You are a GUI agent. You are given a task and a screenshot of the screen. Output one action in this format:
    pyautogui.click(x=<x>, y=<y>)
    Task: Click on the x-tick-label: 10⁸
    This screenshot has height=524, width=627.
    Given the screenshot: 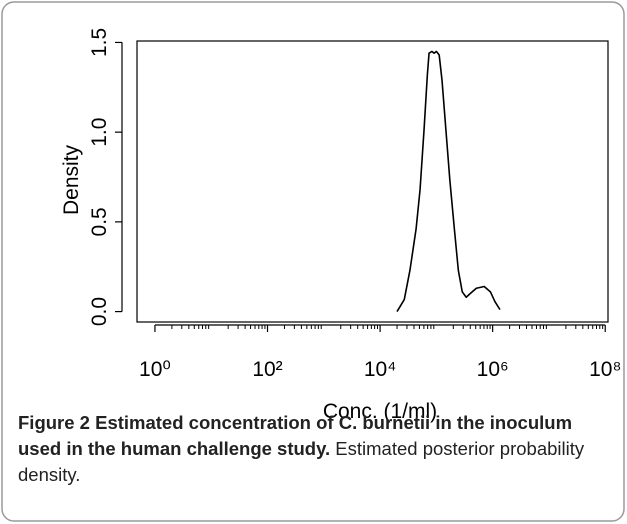 What is the action you would take?
    pyautogui.click(x=605, y=369)
    